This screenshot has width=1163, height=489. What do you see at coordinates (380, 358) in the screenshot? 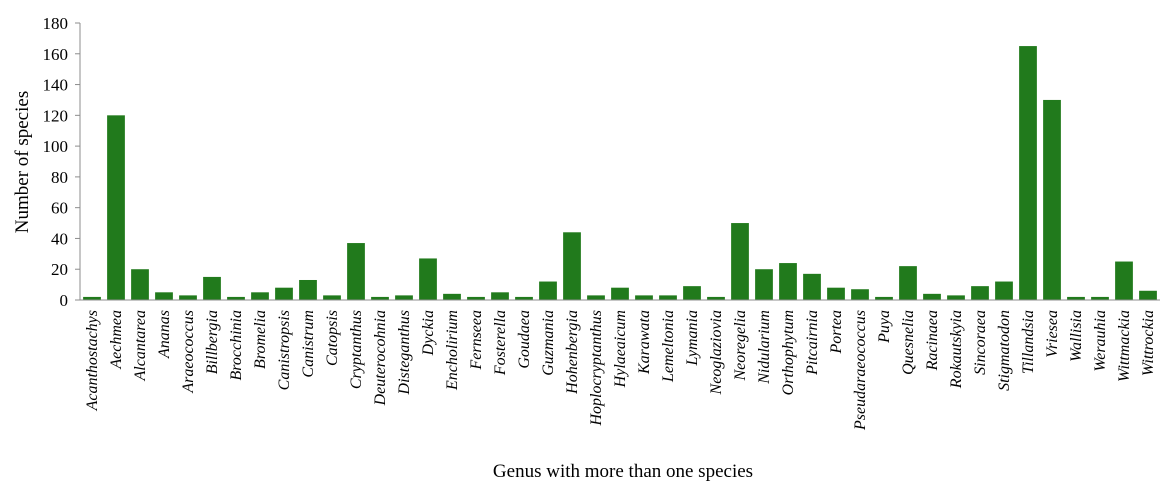
I see `x-tick-label: Deuterocohnia` at bounding box center [380, 358].